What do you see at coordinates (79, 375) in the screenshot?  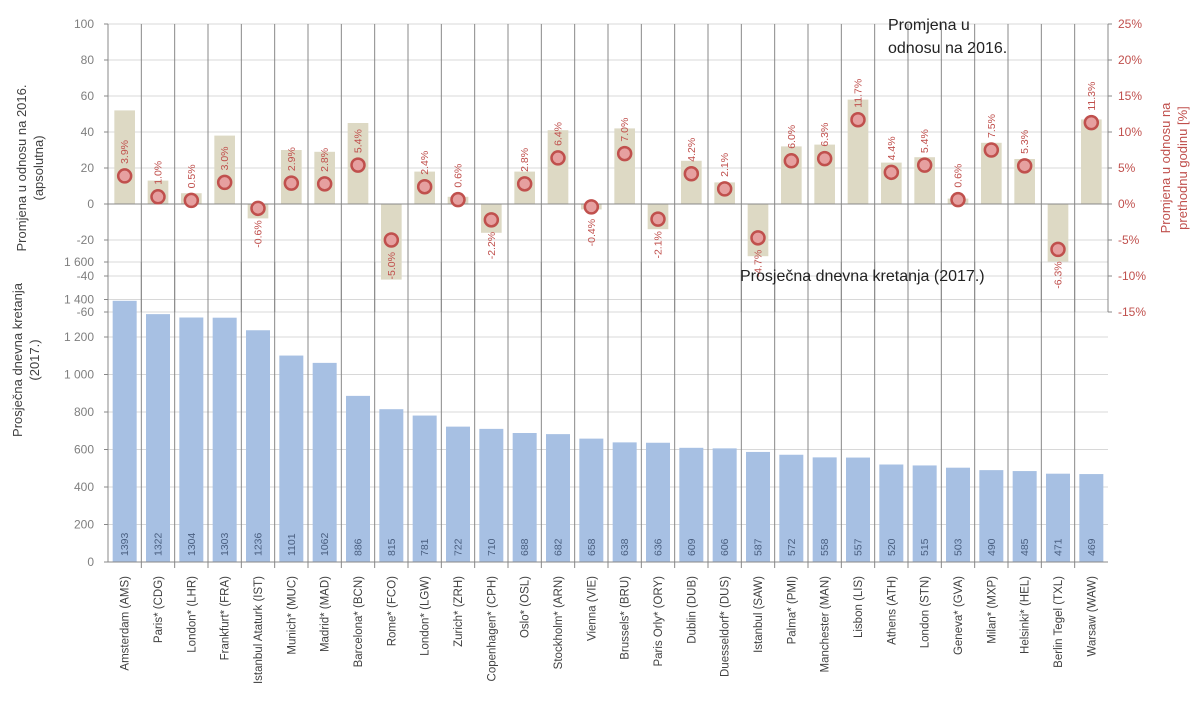 I see `bottom-left-tick-label: 1 000` at bounding box center [79, 375].